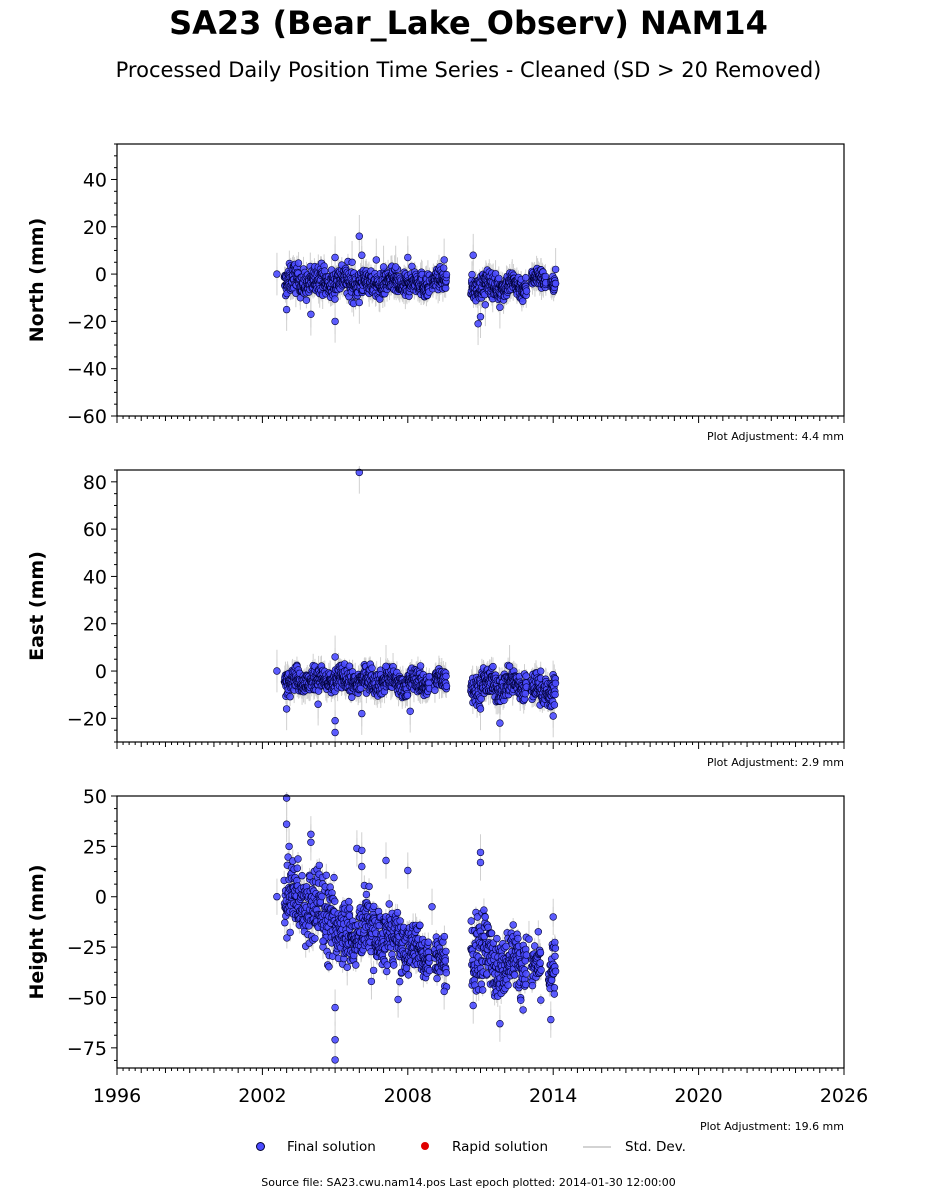 Image resolution: width=937 pixels, height=1200 pixels. What do you see at coordinates (468, 23) in the screenshot?
I see `page-title: SA23 (Bear_Lake_Observ) NAM14` at bounding box center [468, 23].